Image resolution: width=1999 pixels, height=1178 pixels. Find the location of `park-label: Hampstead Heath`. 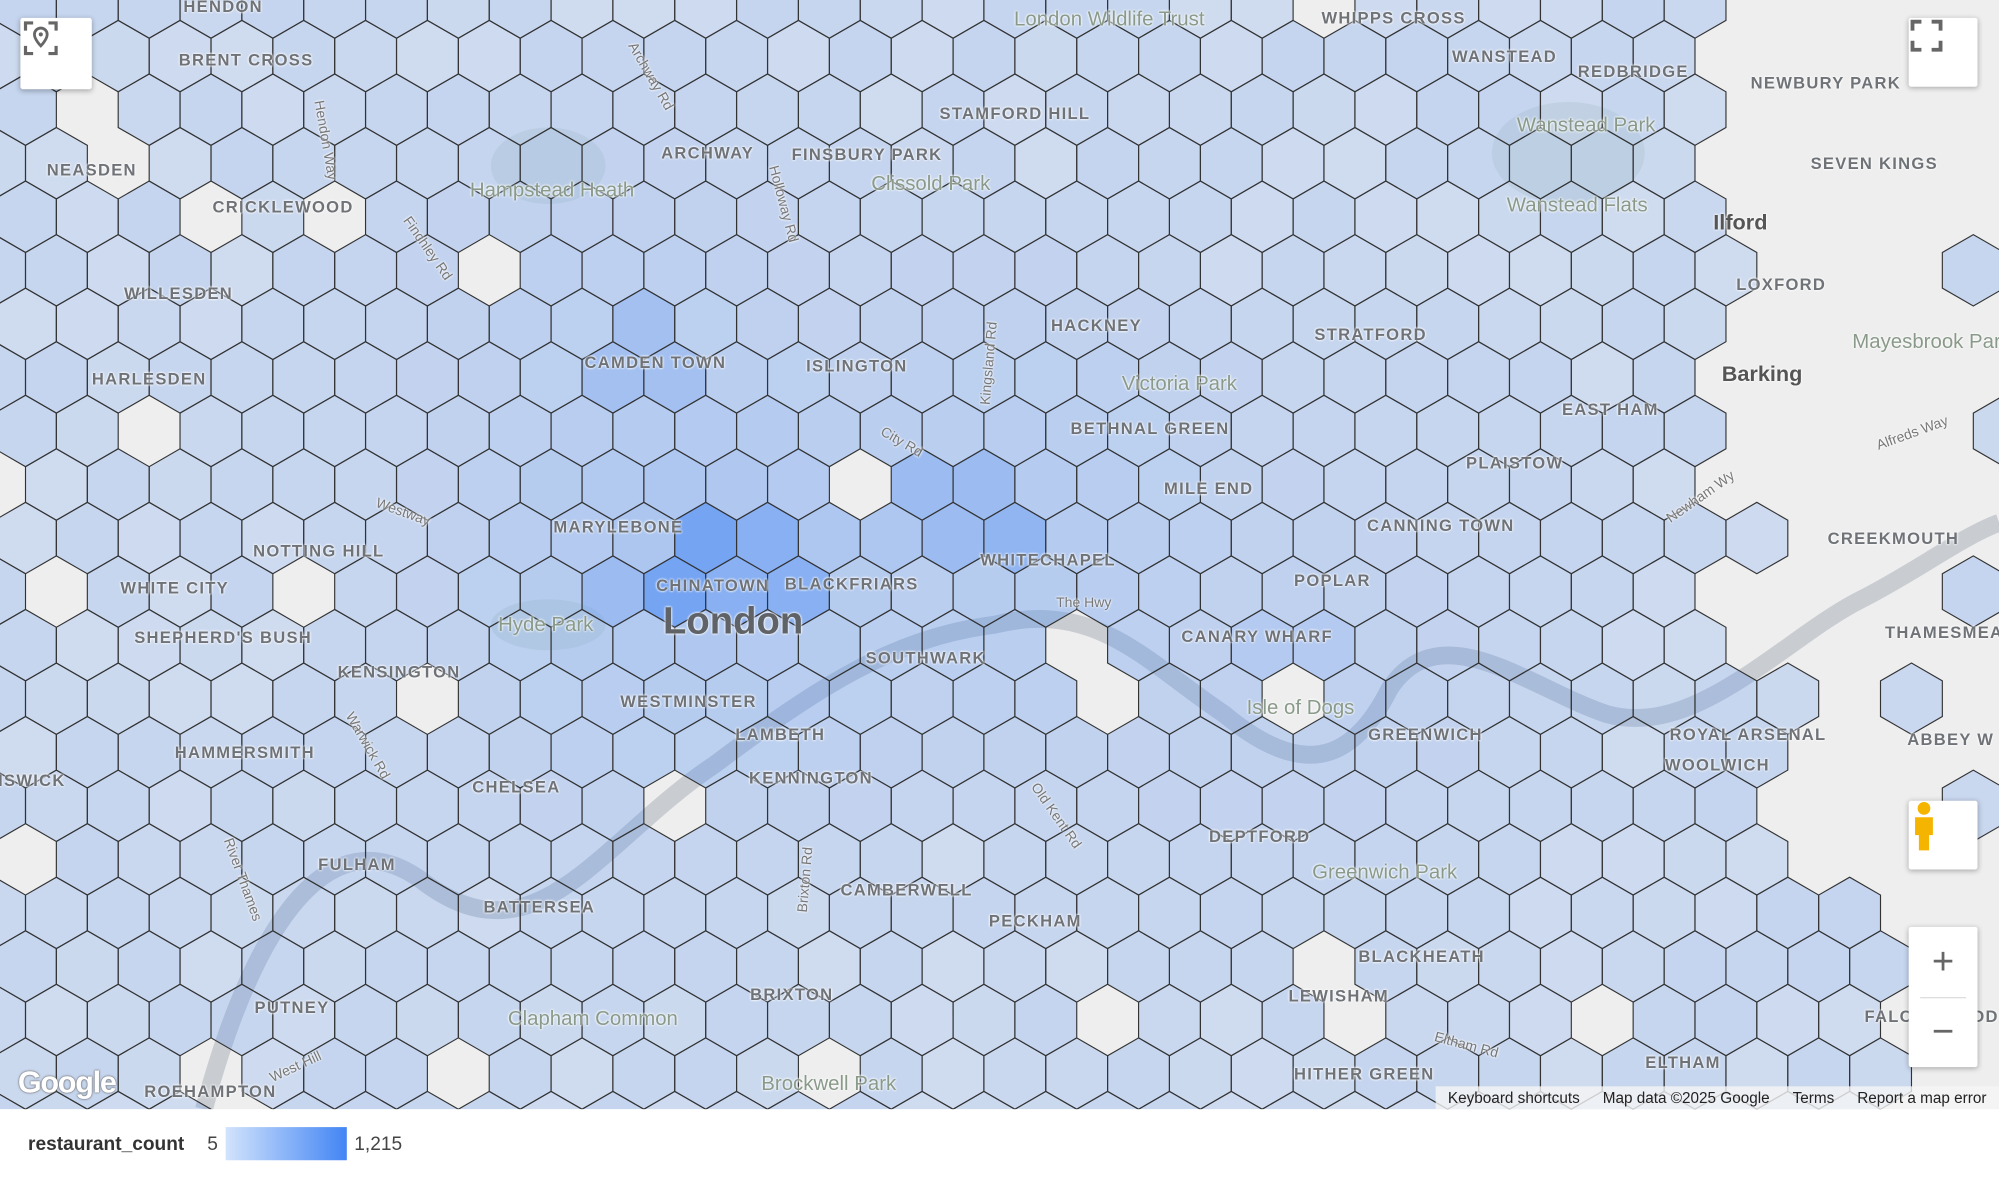

park-label: Hampstead Heath is located at coordinates (552, 190).